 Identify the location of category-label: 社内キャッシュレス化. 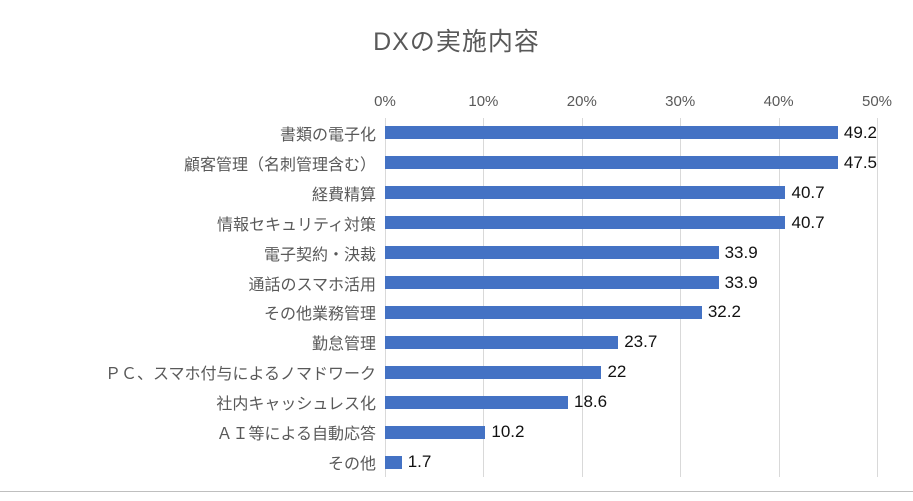
(296, 405).